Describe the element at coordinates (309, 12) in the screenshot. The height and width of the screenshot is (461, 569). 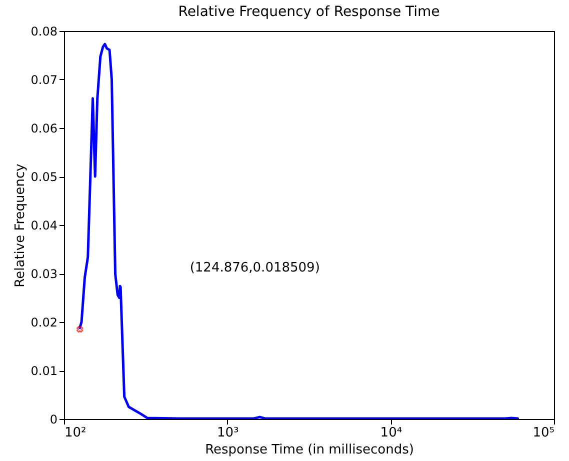
I see `chart-title: Relative Frequency of Response Time` at that location.